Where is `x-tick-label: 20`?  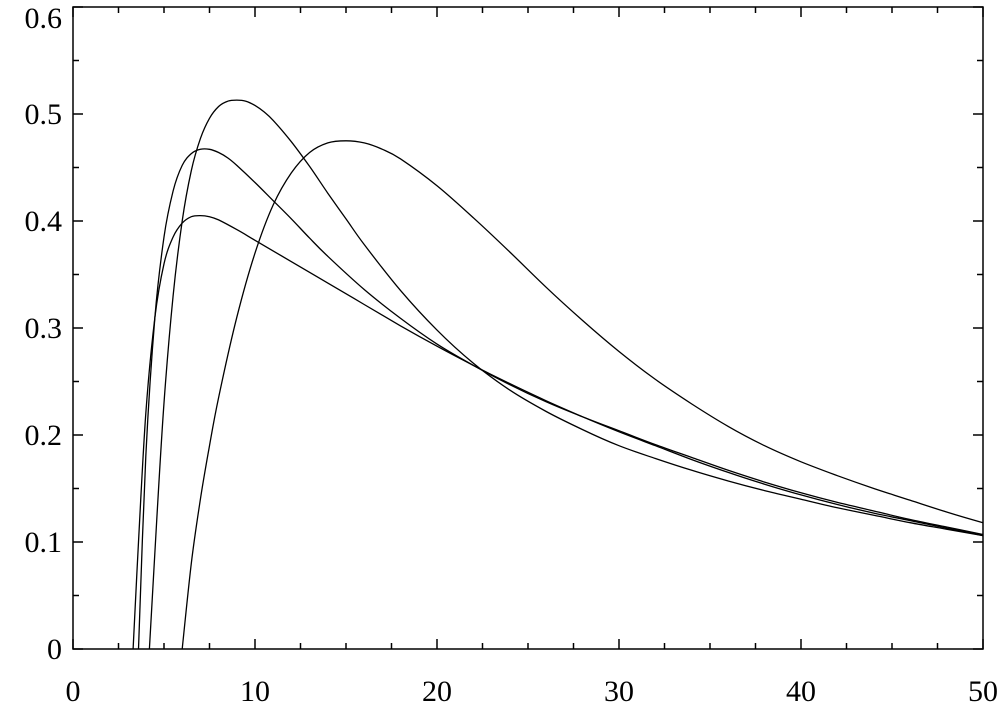 x-tick-label: 20 is located at coordinates (437, 690).